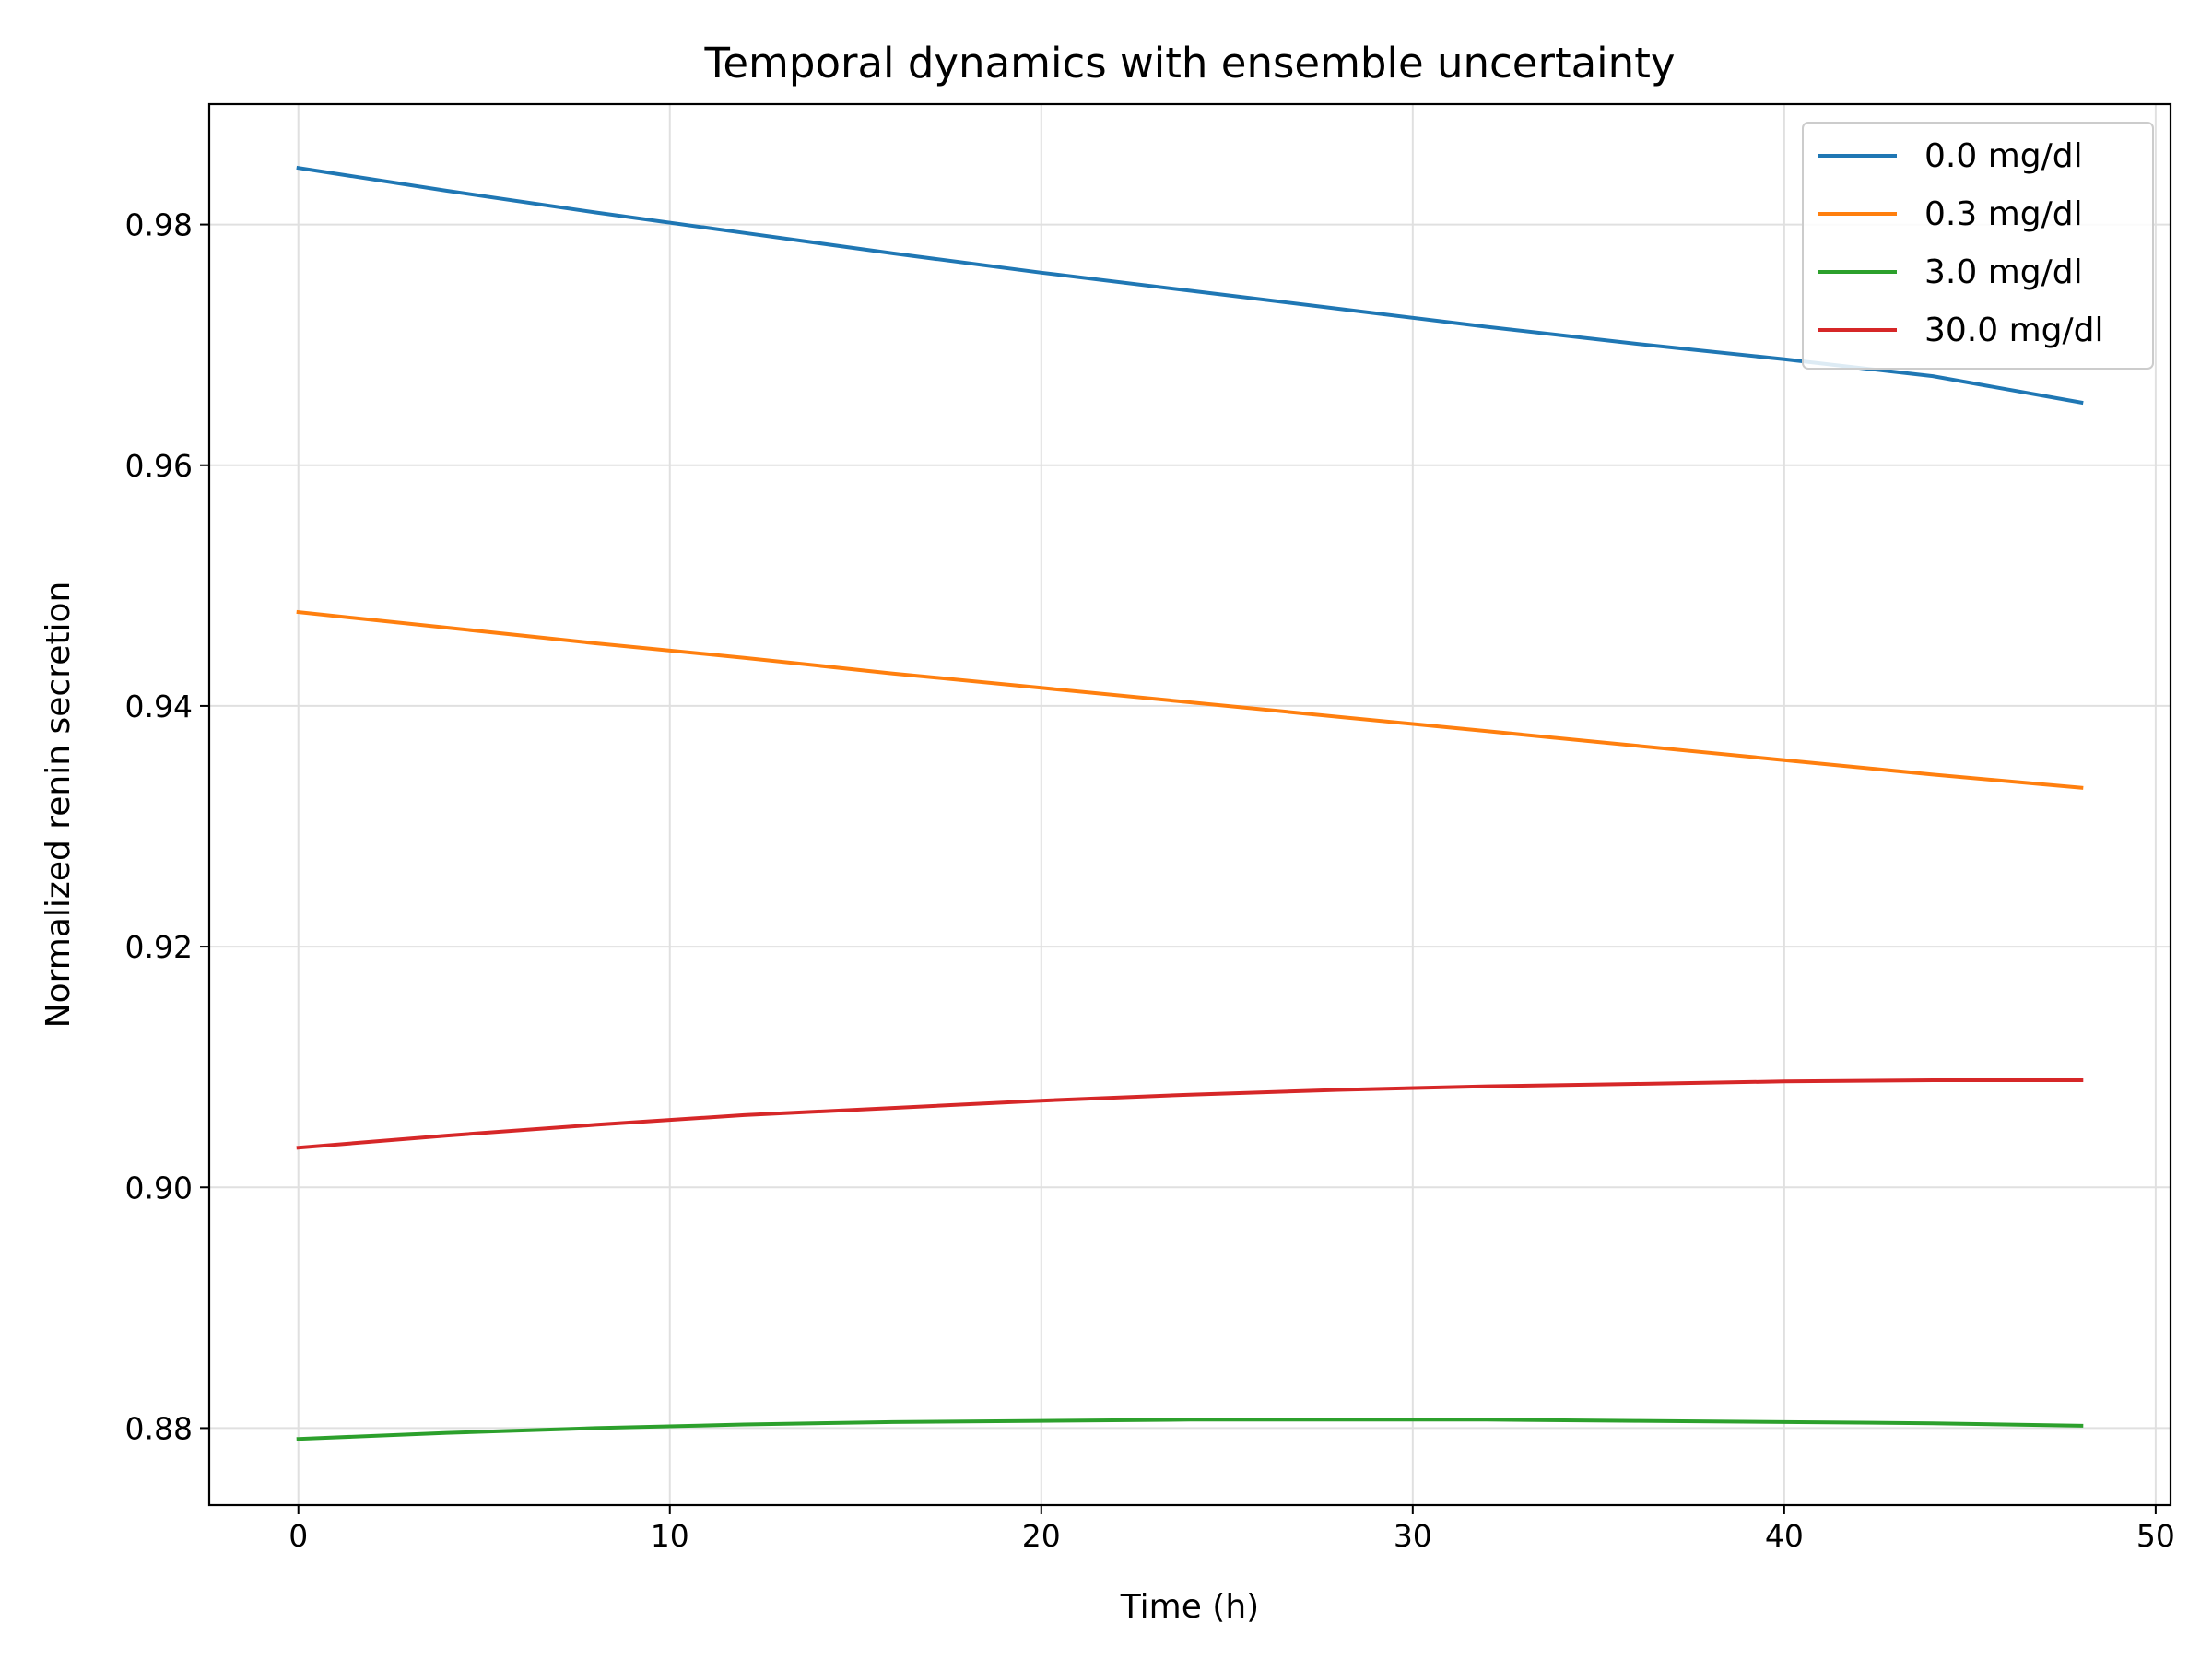 This screenshot has width=2212, height=1659. What do you see at coordinates (2003, 214) in the screenshot?
I see `legend-label: 0.3 mg/dl` at bounding box center [2003, 214].